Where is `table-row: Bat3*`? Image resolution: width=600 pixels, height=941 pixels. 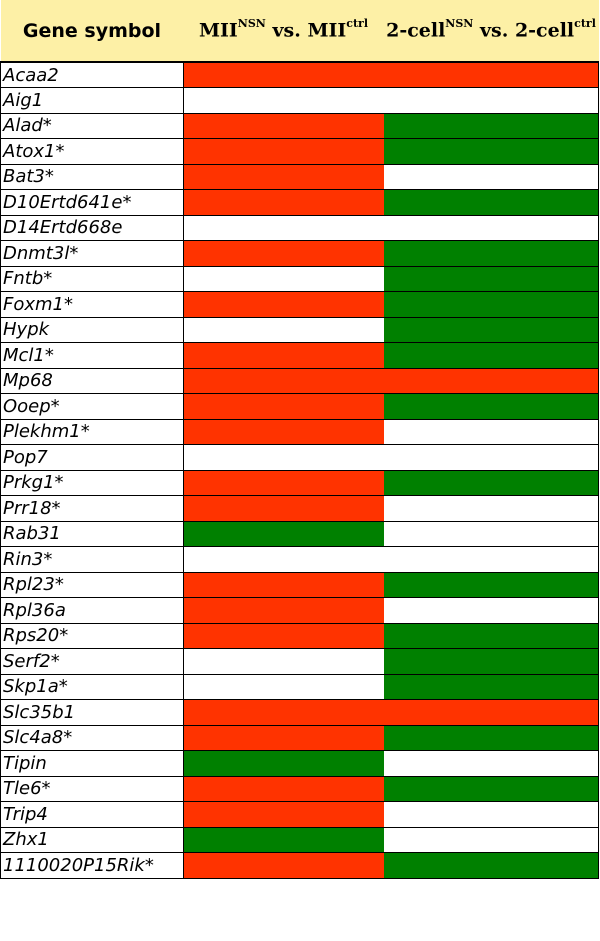
table-row: Bat3* is located at coordinates (299, 176).